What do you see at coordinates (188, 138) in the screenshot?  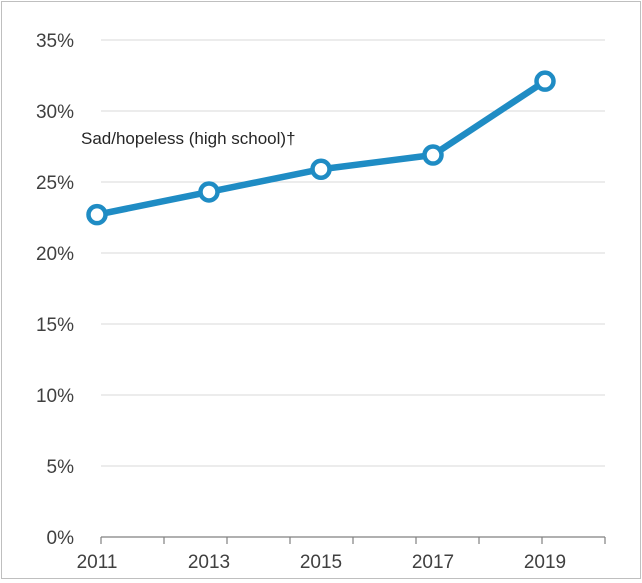 I see `series-label: Sad/hopeless (high school)†` at bounding box center [188, 138].